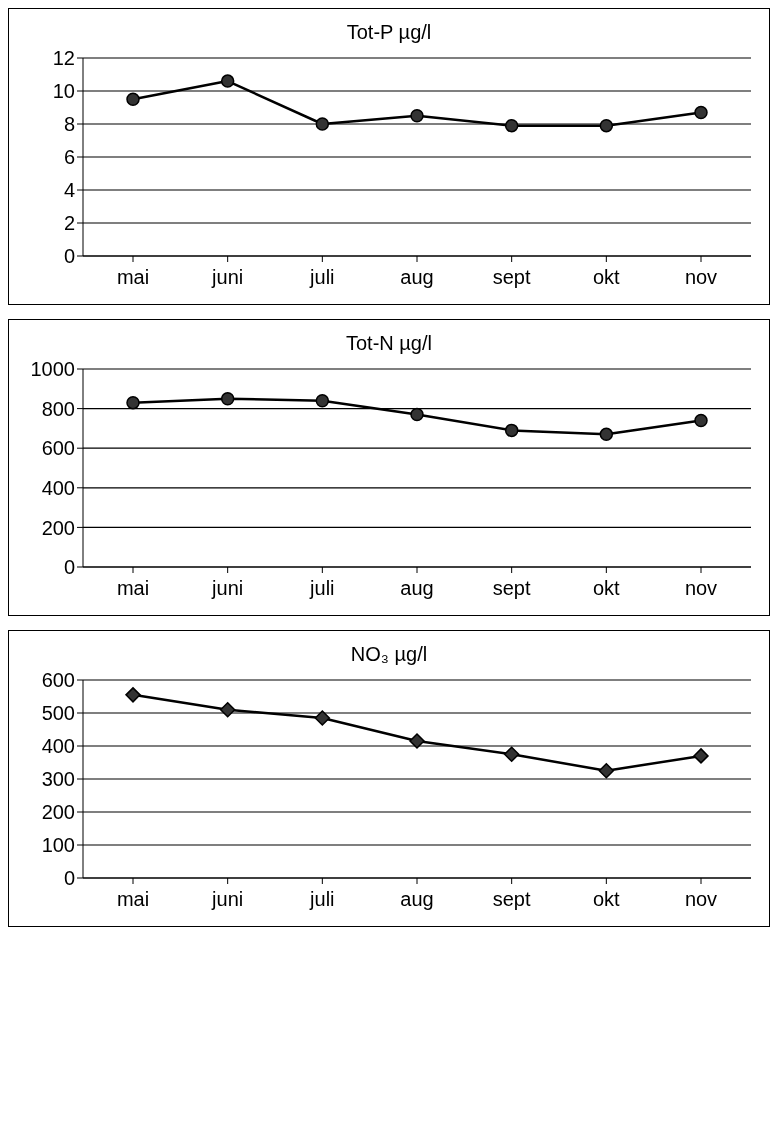 The width and height of the screenshot is (782, 1122). I want to click on y-tick-label: 300, so click(58, 779).